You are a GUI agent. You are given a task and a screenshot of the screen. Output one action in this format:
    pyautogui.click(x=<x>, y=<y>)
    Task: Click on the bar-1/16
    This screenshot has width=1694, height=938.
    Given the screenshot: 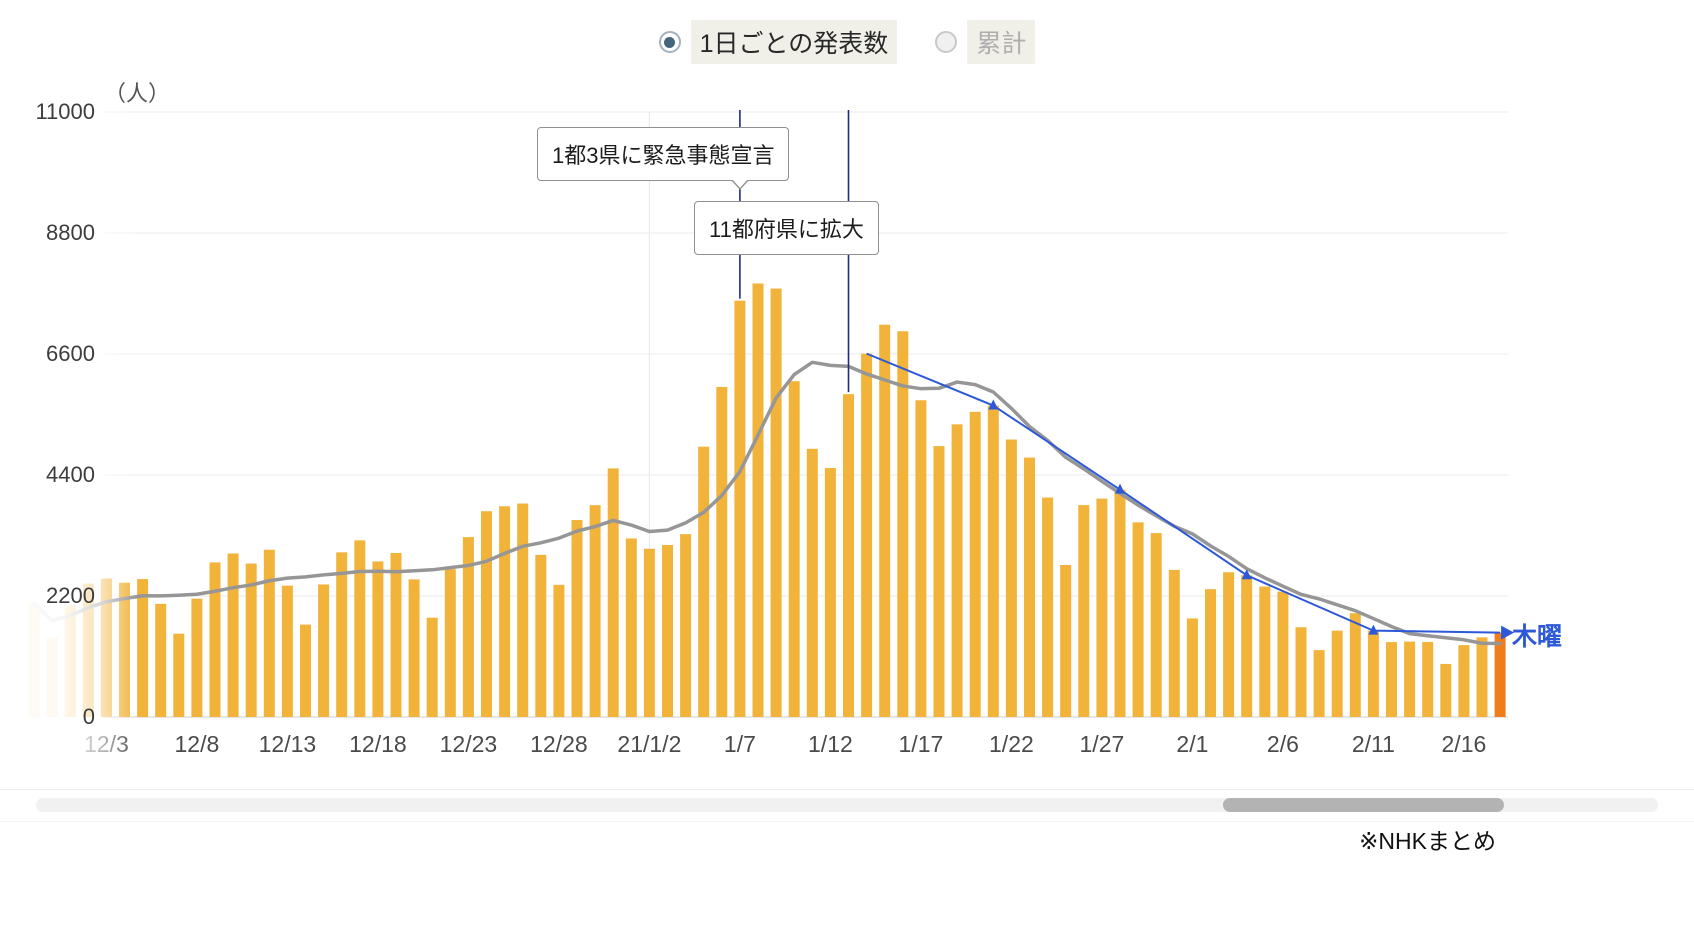 What is the action you would take?
    pyautogui.click(x=903, y=524)
    